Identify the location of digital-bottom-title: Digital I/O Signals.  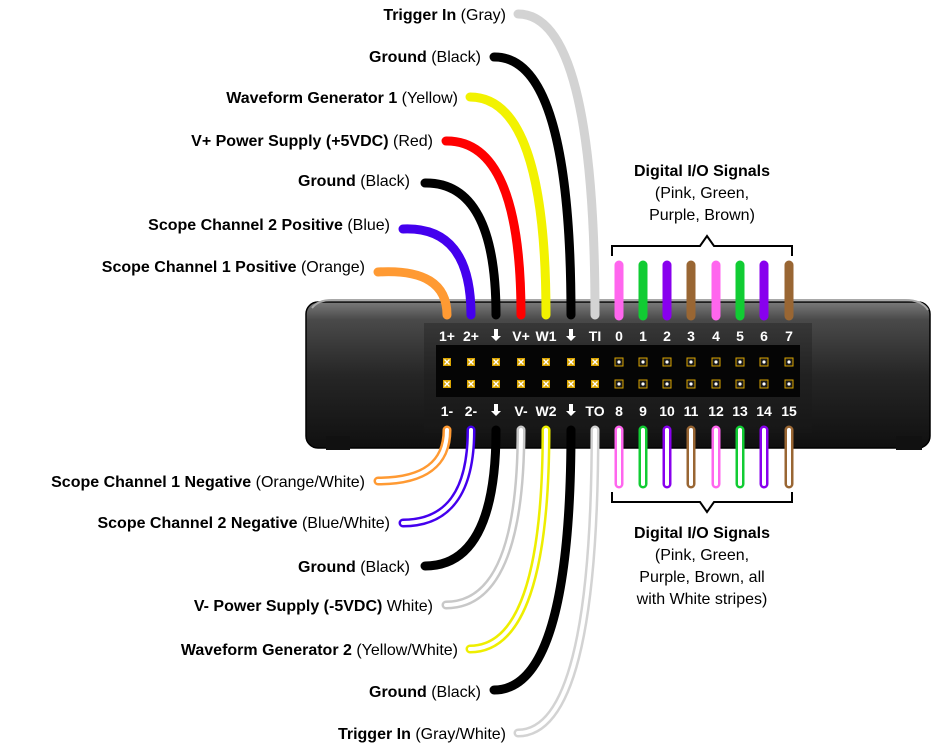
(702, 533).